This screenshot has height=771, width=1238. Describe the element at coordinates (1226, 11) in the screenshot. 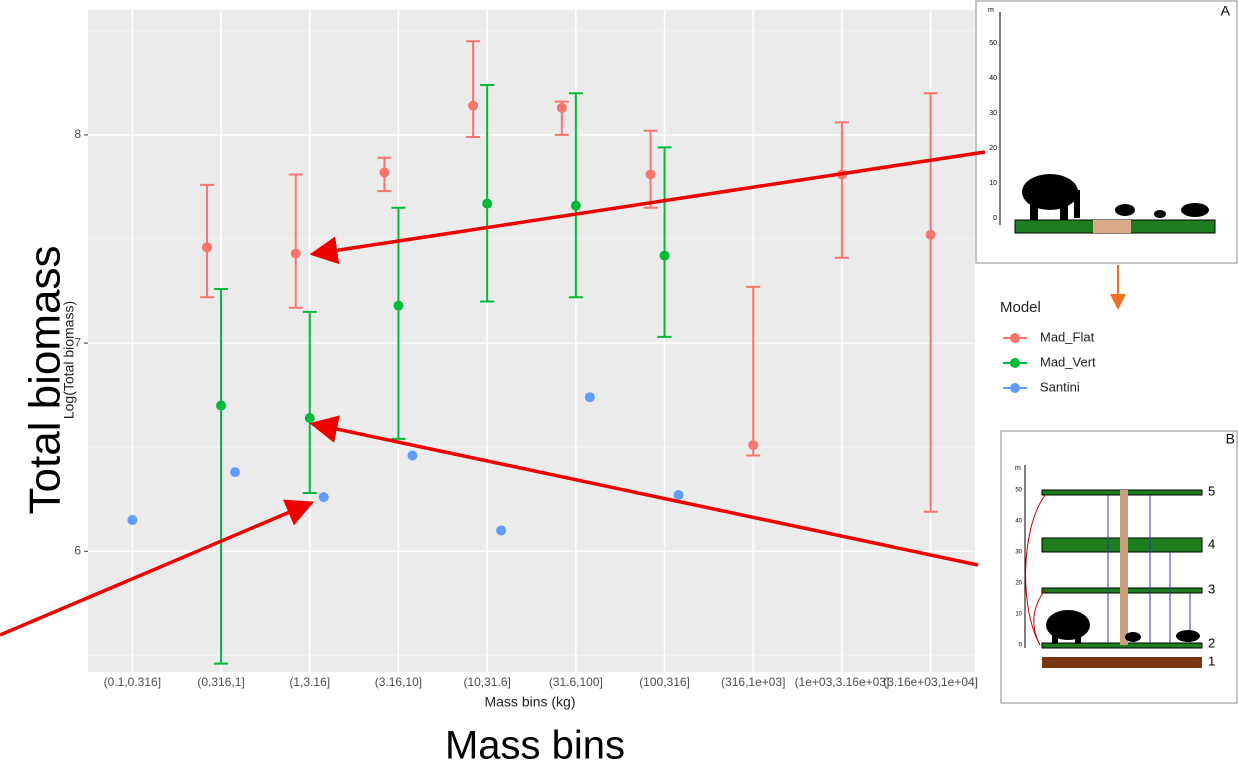

I see `inset-letter: A` at that location.